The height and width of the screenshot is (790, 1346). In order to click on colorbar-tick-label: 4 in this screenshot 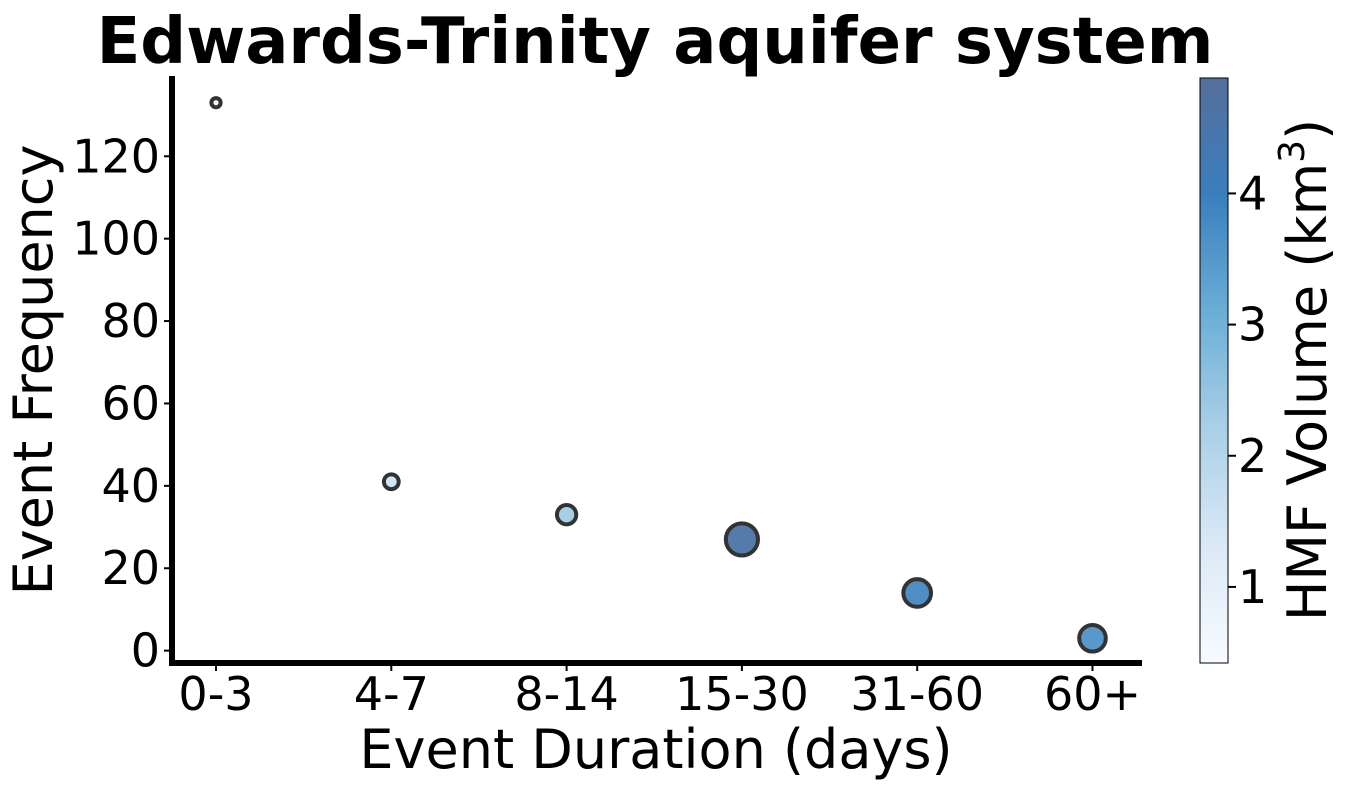, I will do `click(1252, 193)`.